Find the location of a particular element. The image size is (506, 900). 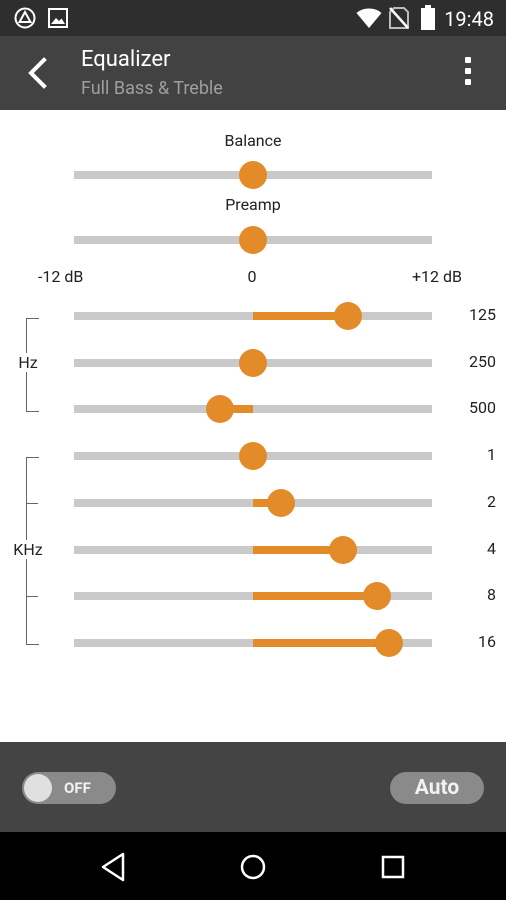

image-notification-icon is located at coordinates (58, 18).